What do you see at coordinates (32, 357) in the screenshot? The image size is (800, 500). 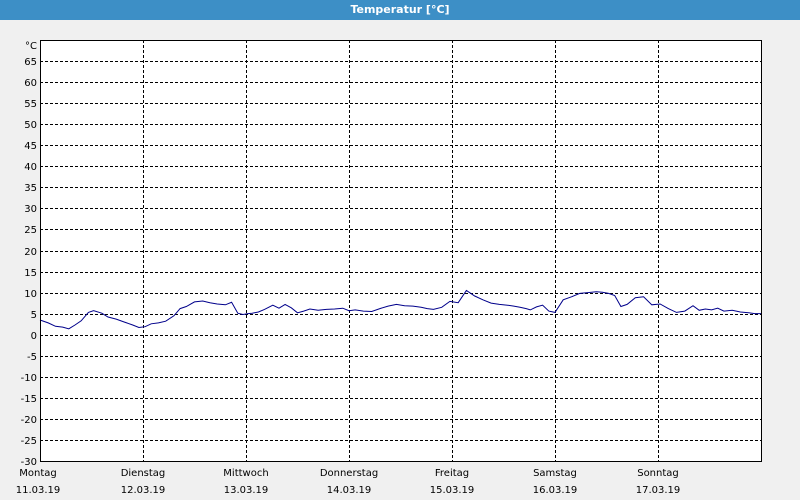 I see `y-tick-label: -5` at bounding box center [32, 357].